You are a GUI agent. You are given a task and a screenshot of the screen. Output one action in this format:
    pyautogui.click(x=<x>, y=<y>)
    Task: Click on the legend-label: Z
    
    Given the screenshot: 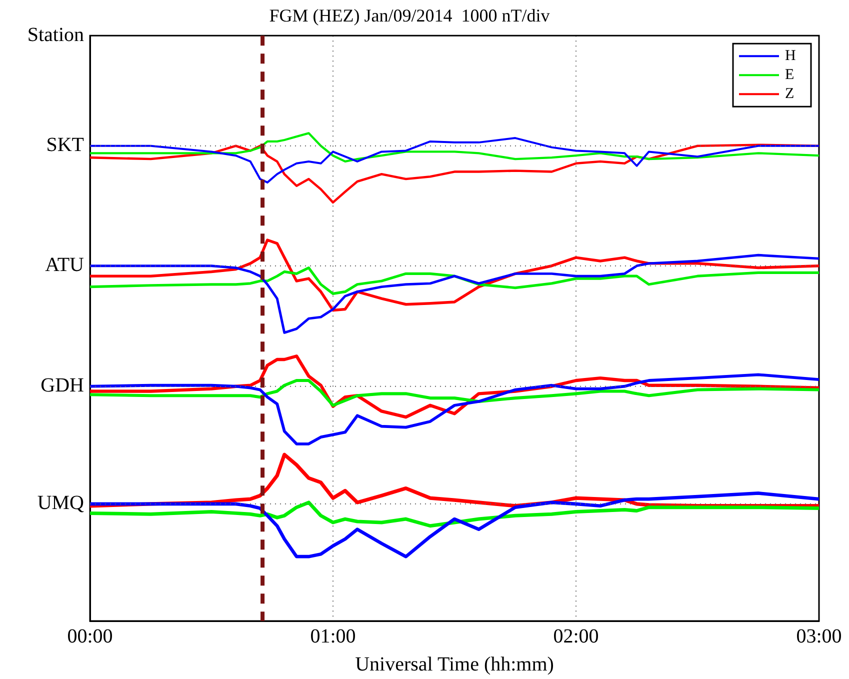 What is the action you would take?
    pyautogui.click(x=789, y=94)
    